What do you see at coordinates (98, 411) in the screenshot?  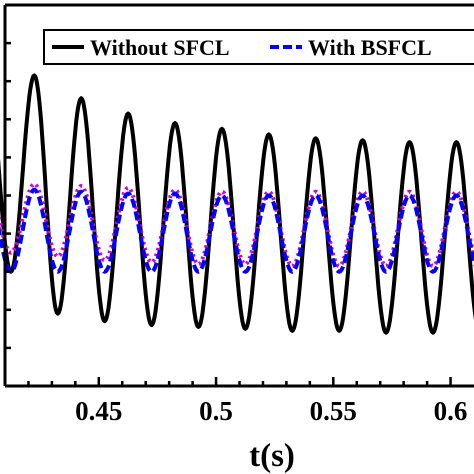 I see `x-tick-label: 0.45` at bounding box center [98, 411].